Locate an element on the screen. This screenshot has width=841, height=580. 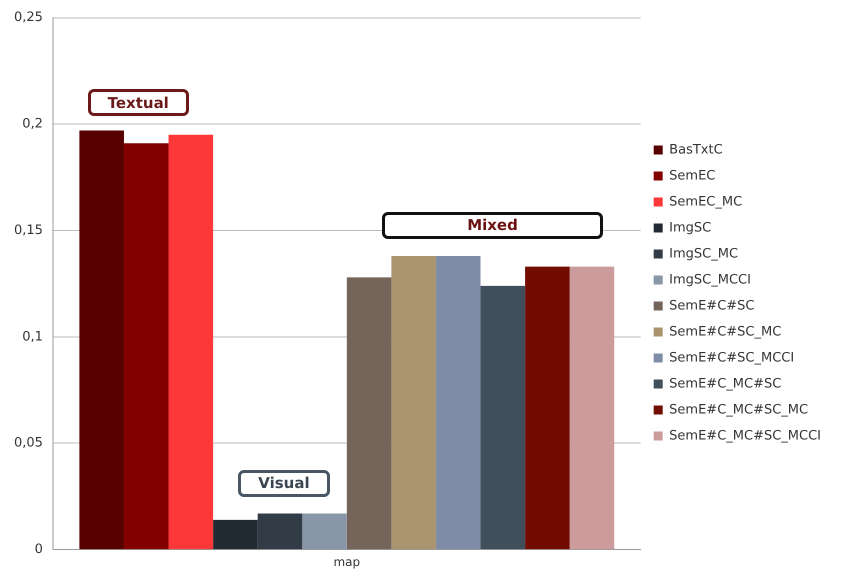
legend-label: SemEC is located at coordinates (692, 176).